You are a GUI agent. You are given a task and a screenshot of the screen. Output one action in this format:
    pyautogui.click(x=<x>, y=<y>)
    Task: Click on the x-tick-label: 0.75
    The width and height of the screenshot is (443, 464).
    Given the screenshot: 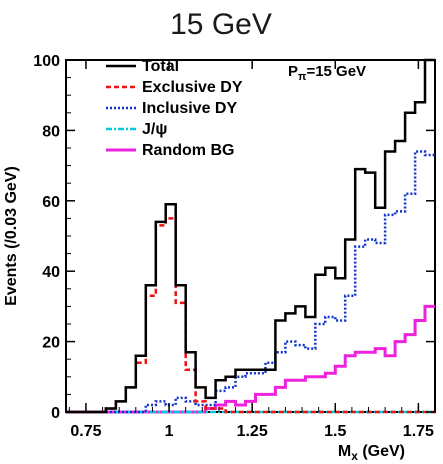 What is the action you would take?
    pyautogui.click(x=85, y=431)
    